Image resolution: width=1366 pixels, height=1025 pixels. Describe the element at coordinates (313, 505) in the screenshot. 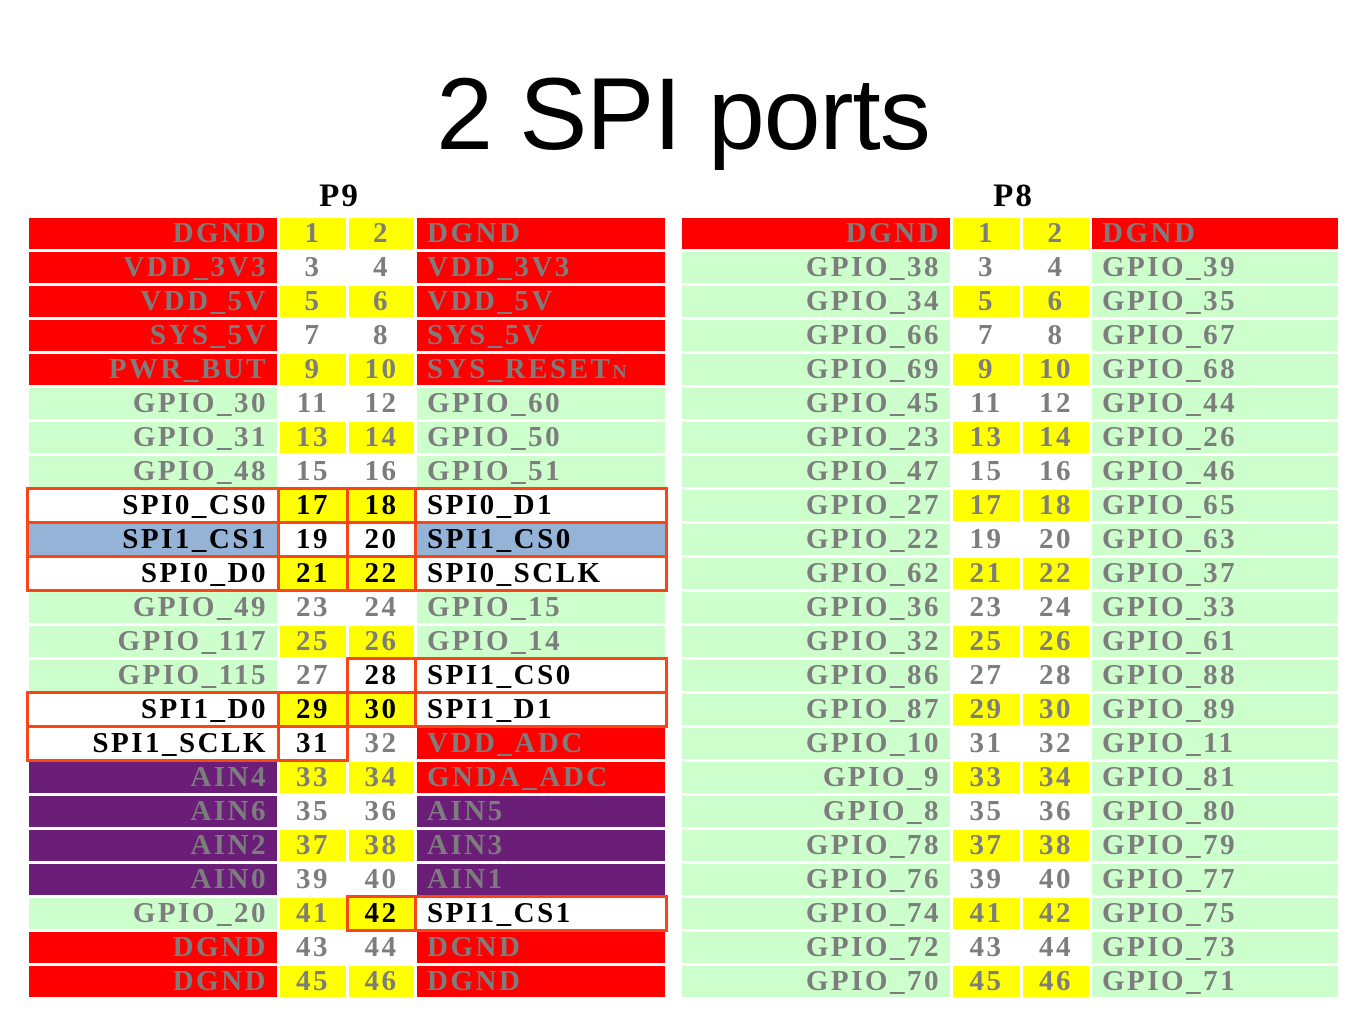

I see `pin-number-cell: 17` at that location.